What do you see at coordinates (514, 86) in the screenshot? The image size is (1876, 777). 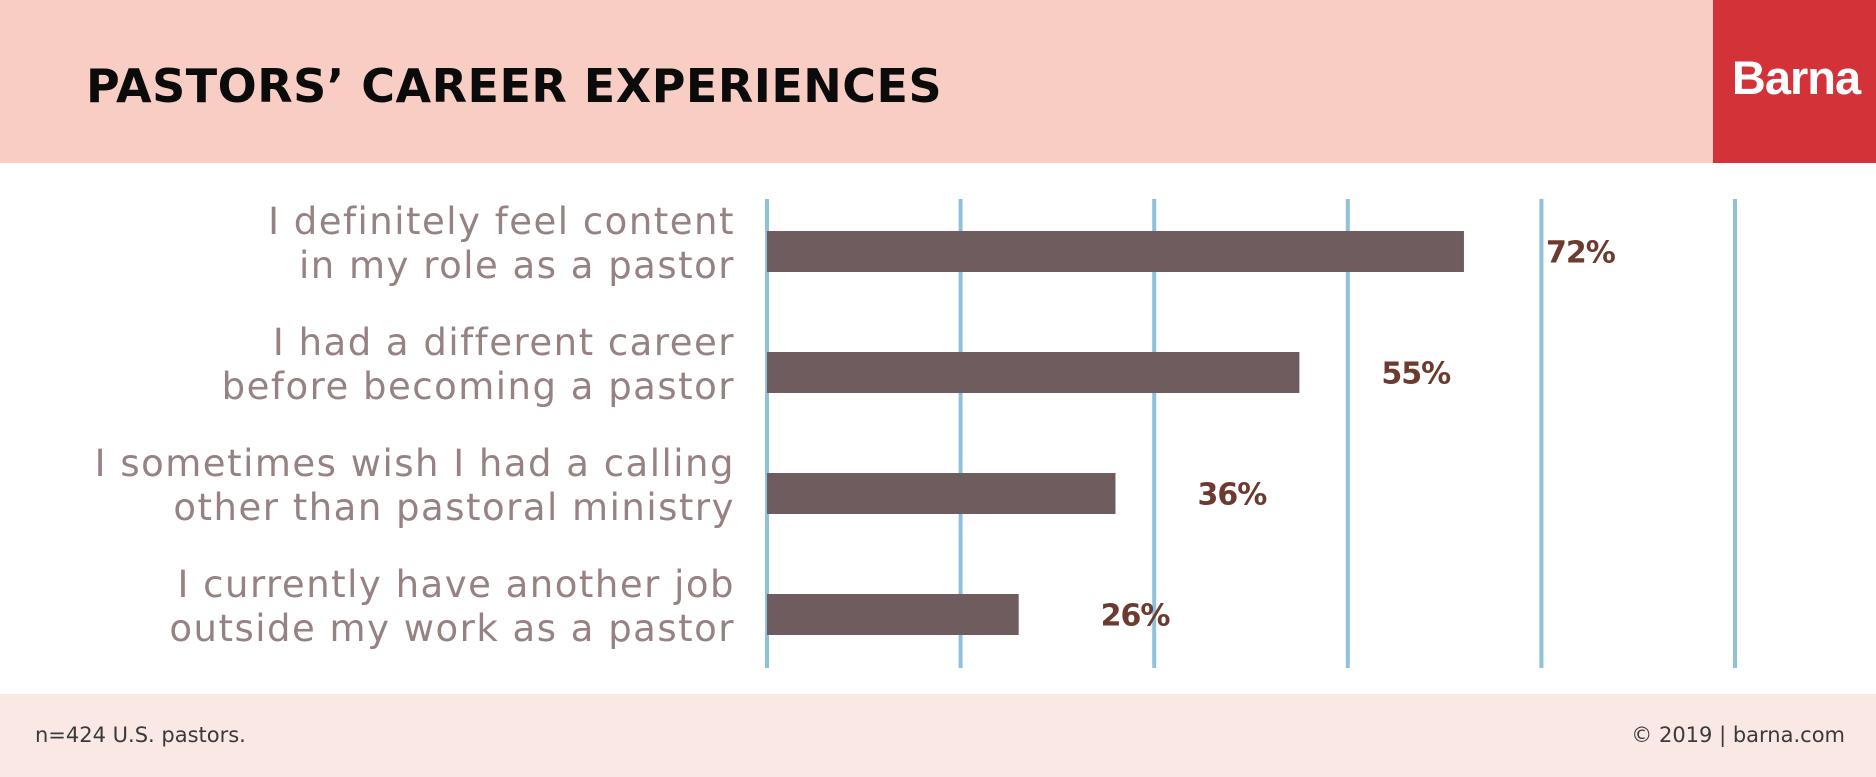 I see `chart-title: PASTORS’ CAREER EXPERIENCES` at bounding box center [514, 86].